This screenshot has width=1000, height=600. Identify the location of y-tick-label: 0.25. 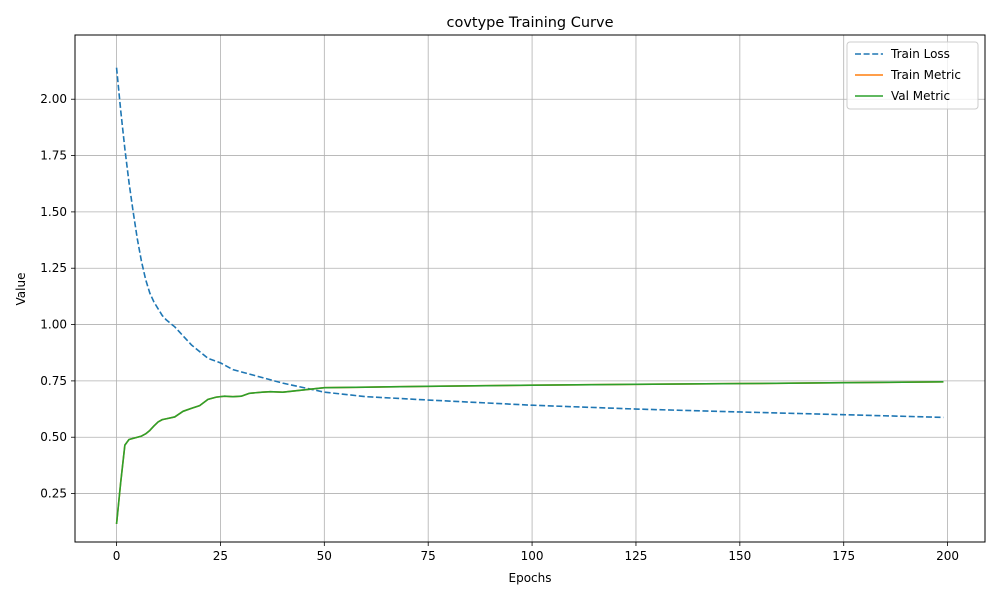
(53, 494).